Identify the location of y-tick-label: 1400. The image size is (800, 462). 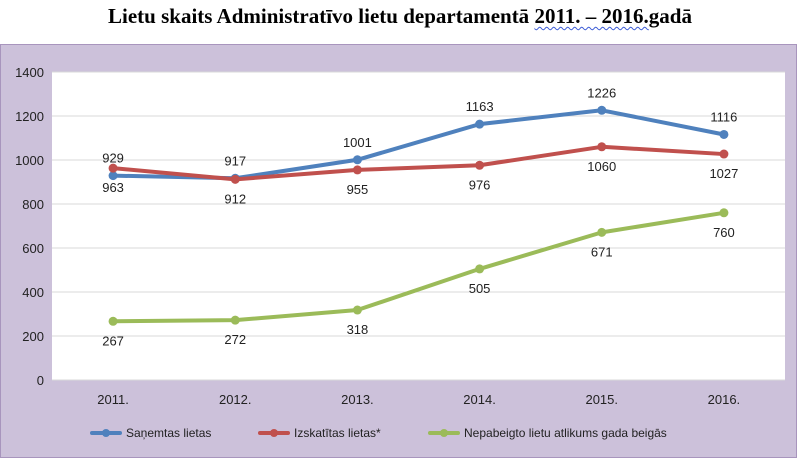
(29, 72).